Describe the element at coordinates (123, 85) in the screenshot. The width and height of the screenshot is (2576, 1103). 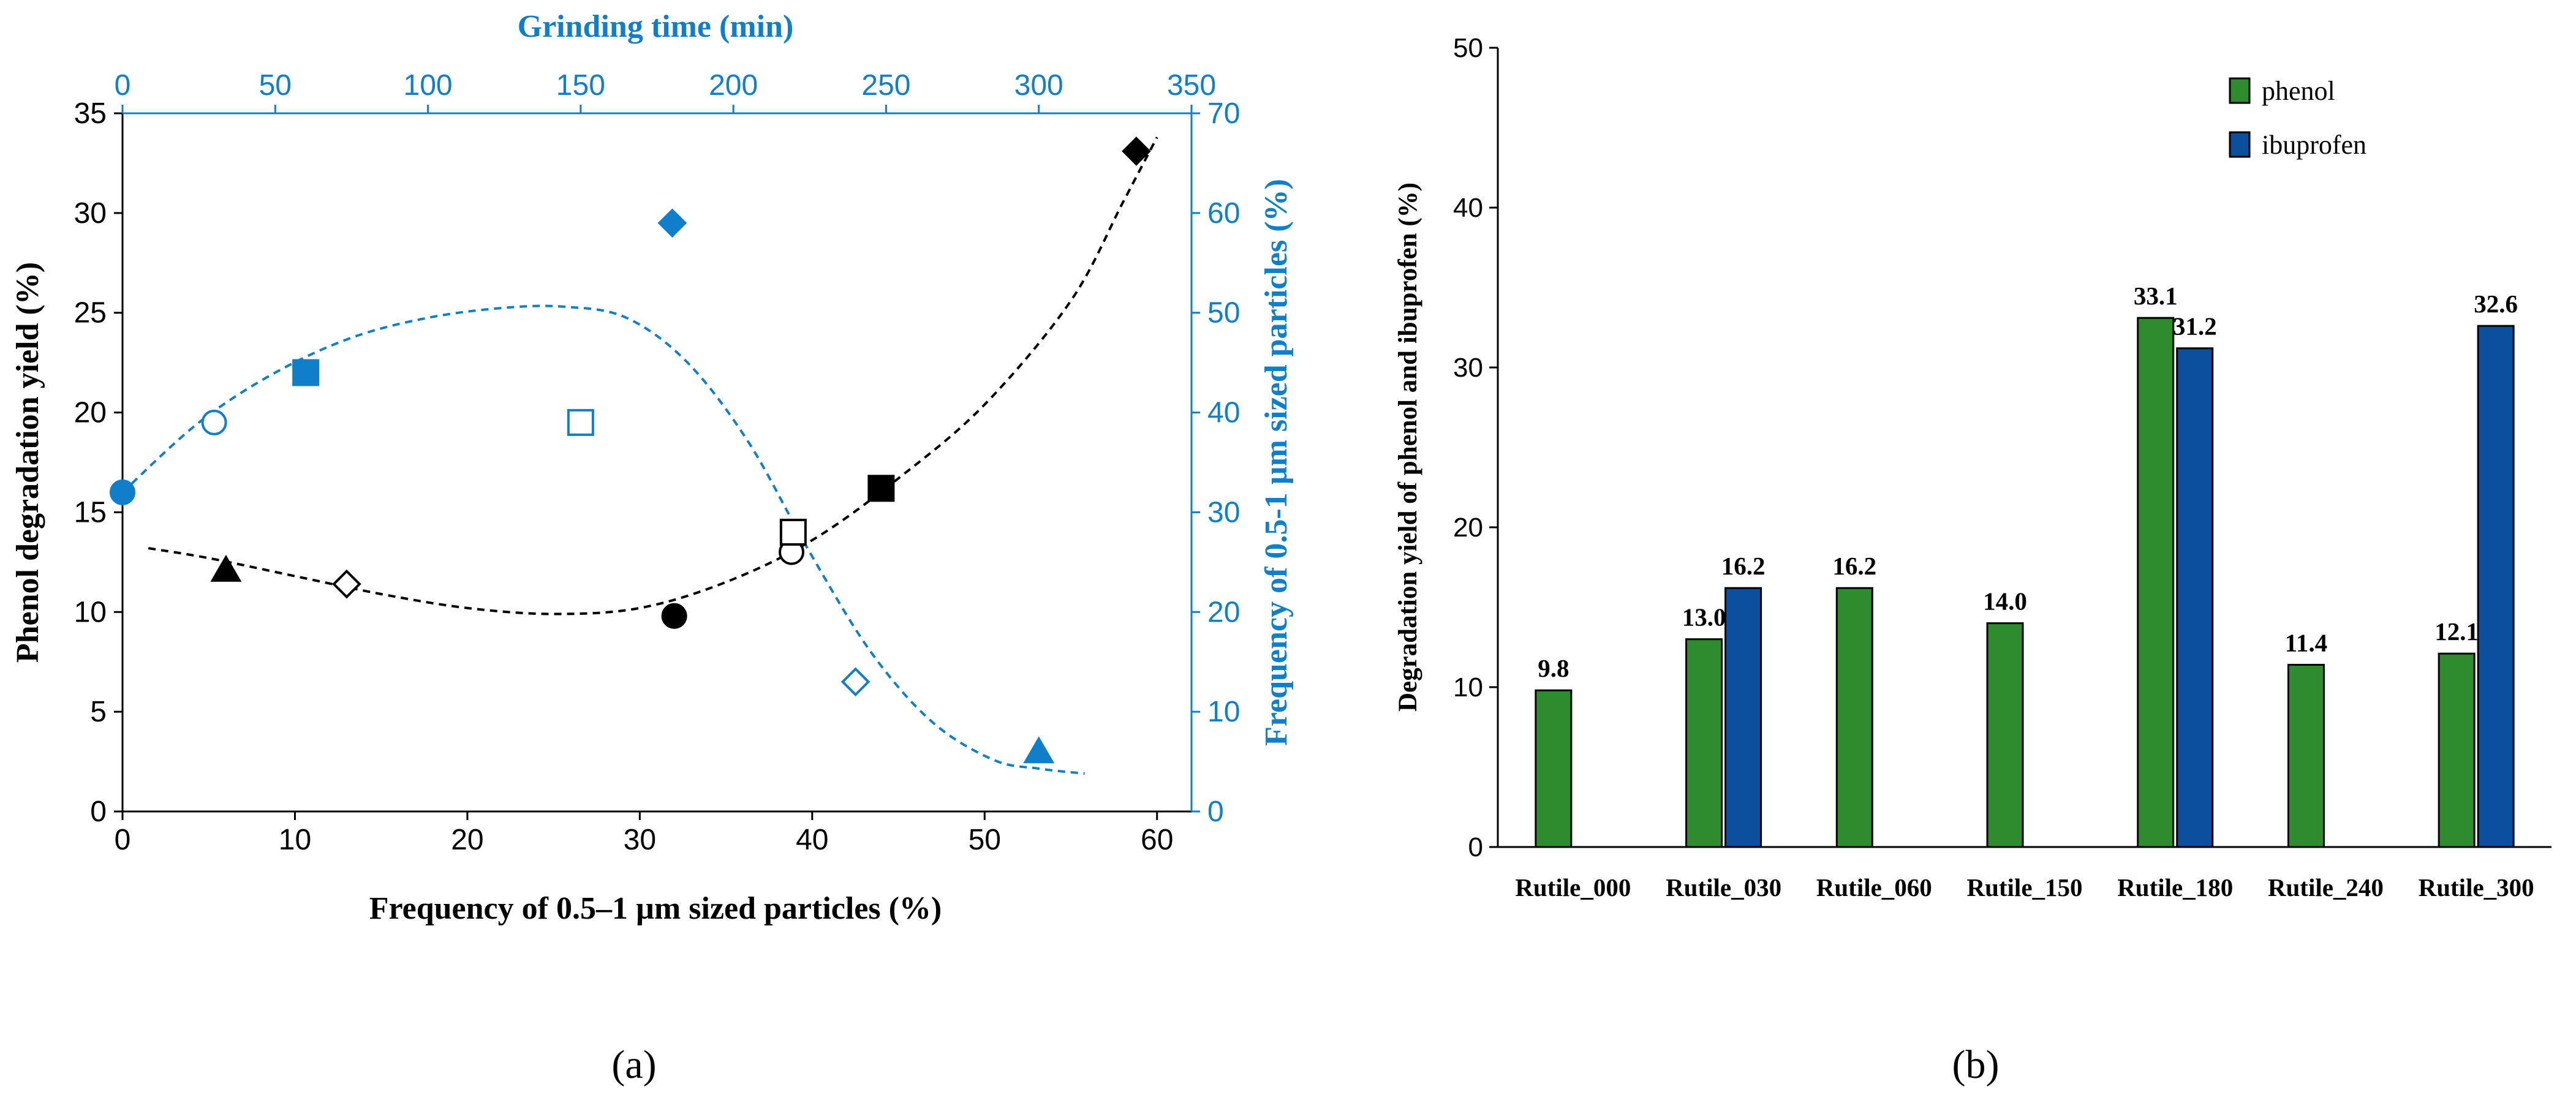
I see `panel-a-x2tick-label: 0` at that location.